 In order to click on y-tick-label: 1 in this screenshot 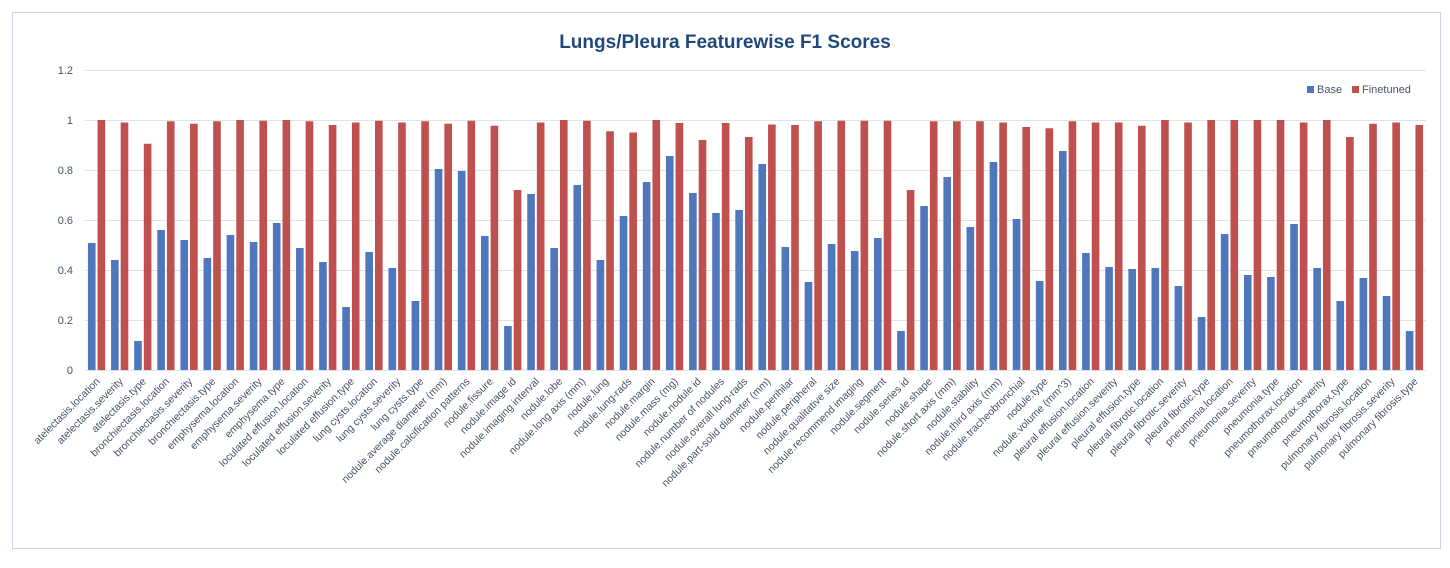, I will do `click(70, 121)`.